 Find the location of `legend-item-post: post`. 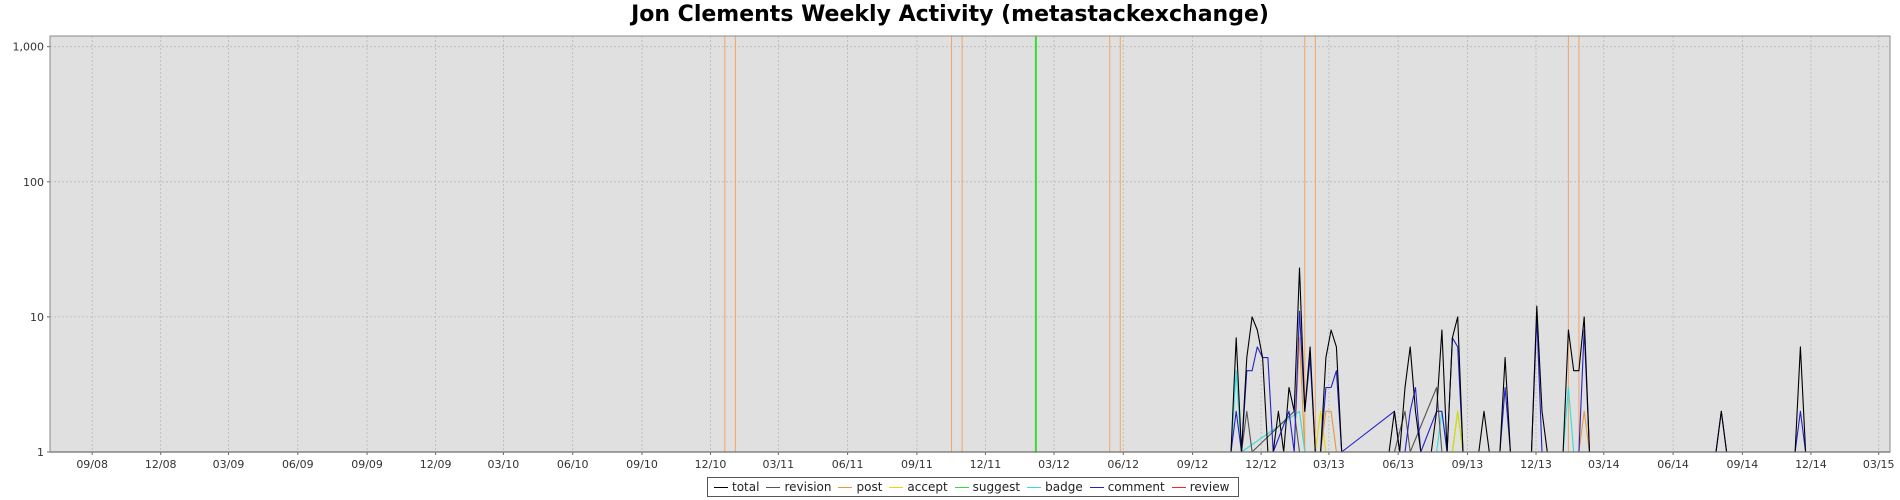

legend-item-post: post is located at coordinates (860, 487).